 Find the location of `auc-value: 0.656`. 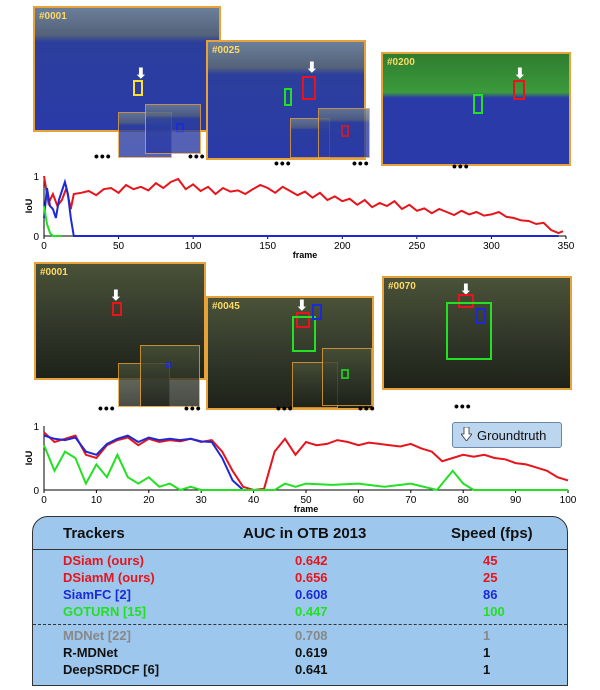

auc-value: 0.656 is located at coordinates (311, 577).